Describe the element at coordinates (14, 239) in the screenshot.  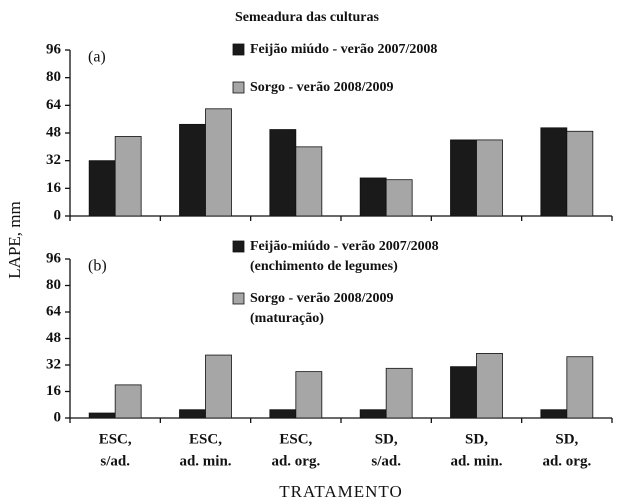
I see `y-axis-label: LAPE, mm` at that location.